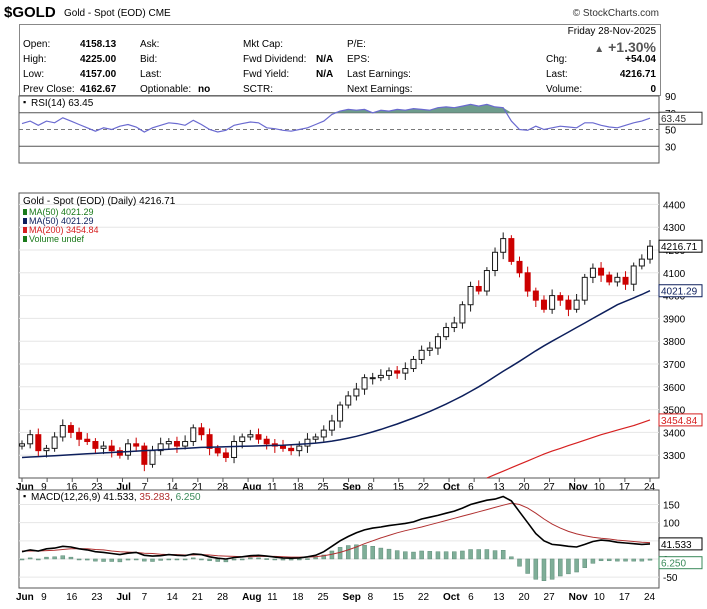 This screenshot has width=707, height=609. I want to click on macd-hist-label-box, so click(680, 563).